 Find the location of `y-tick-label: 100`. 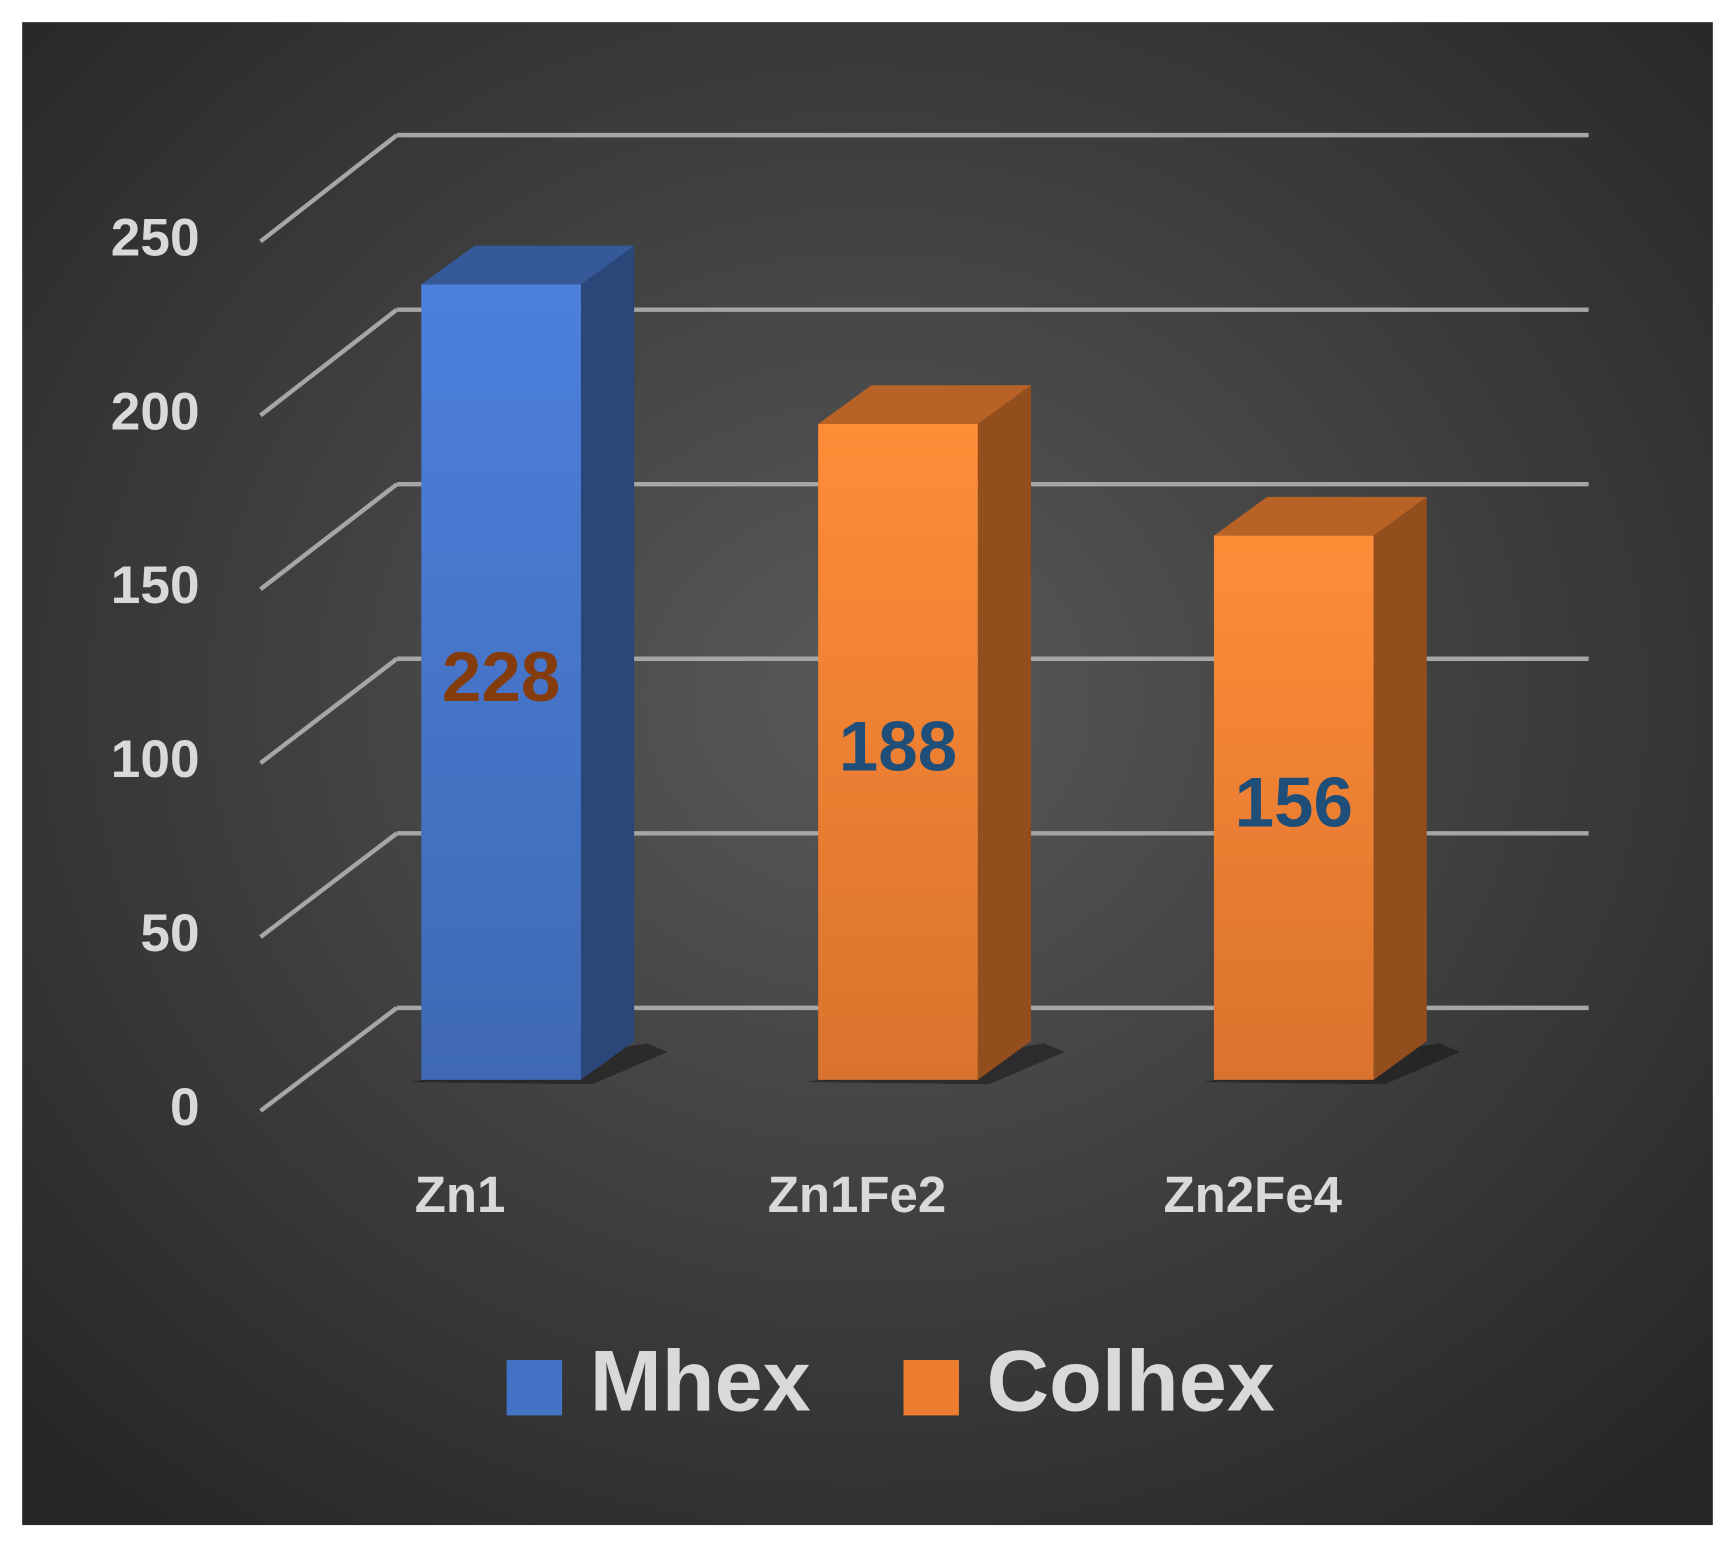

y-tick-label: 100 is located at coordinates (155, 759).